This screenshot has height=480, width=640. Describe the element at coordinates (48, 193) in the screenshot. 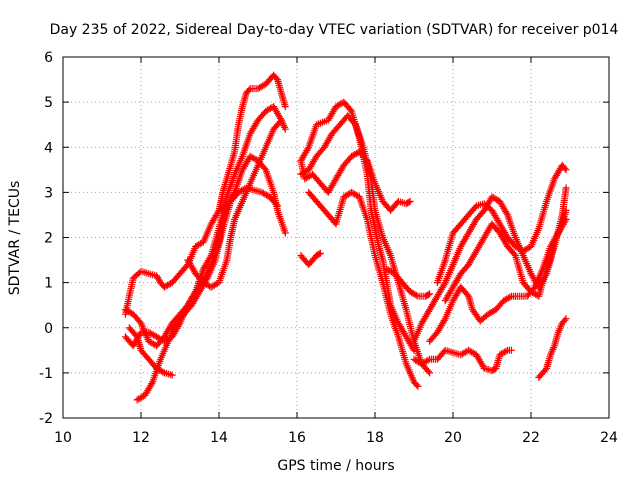

I see `y-tick-label: 3` at that location.